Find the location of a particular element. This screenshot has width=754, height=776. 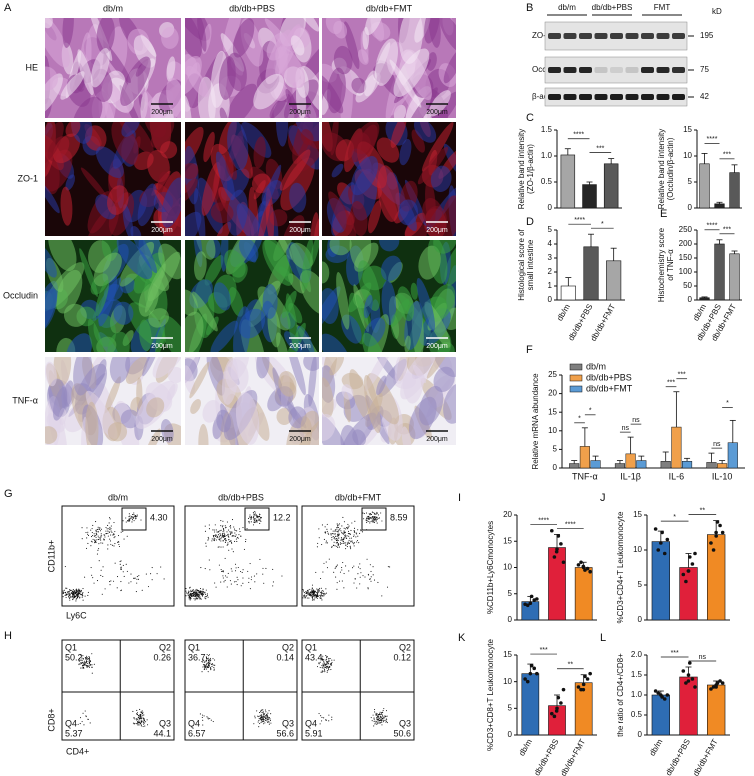

quadrant-name: Q3 is located at coordinates (165, 723).